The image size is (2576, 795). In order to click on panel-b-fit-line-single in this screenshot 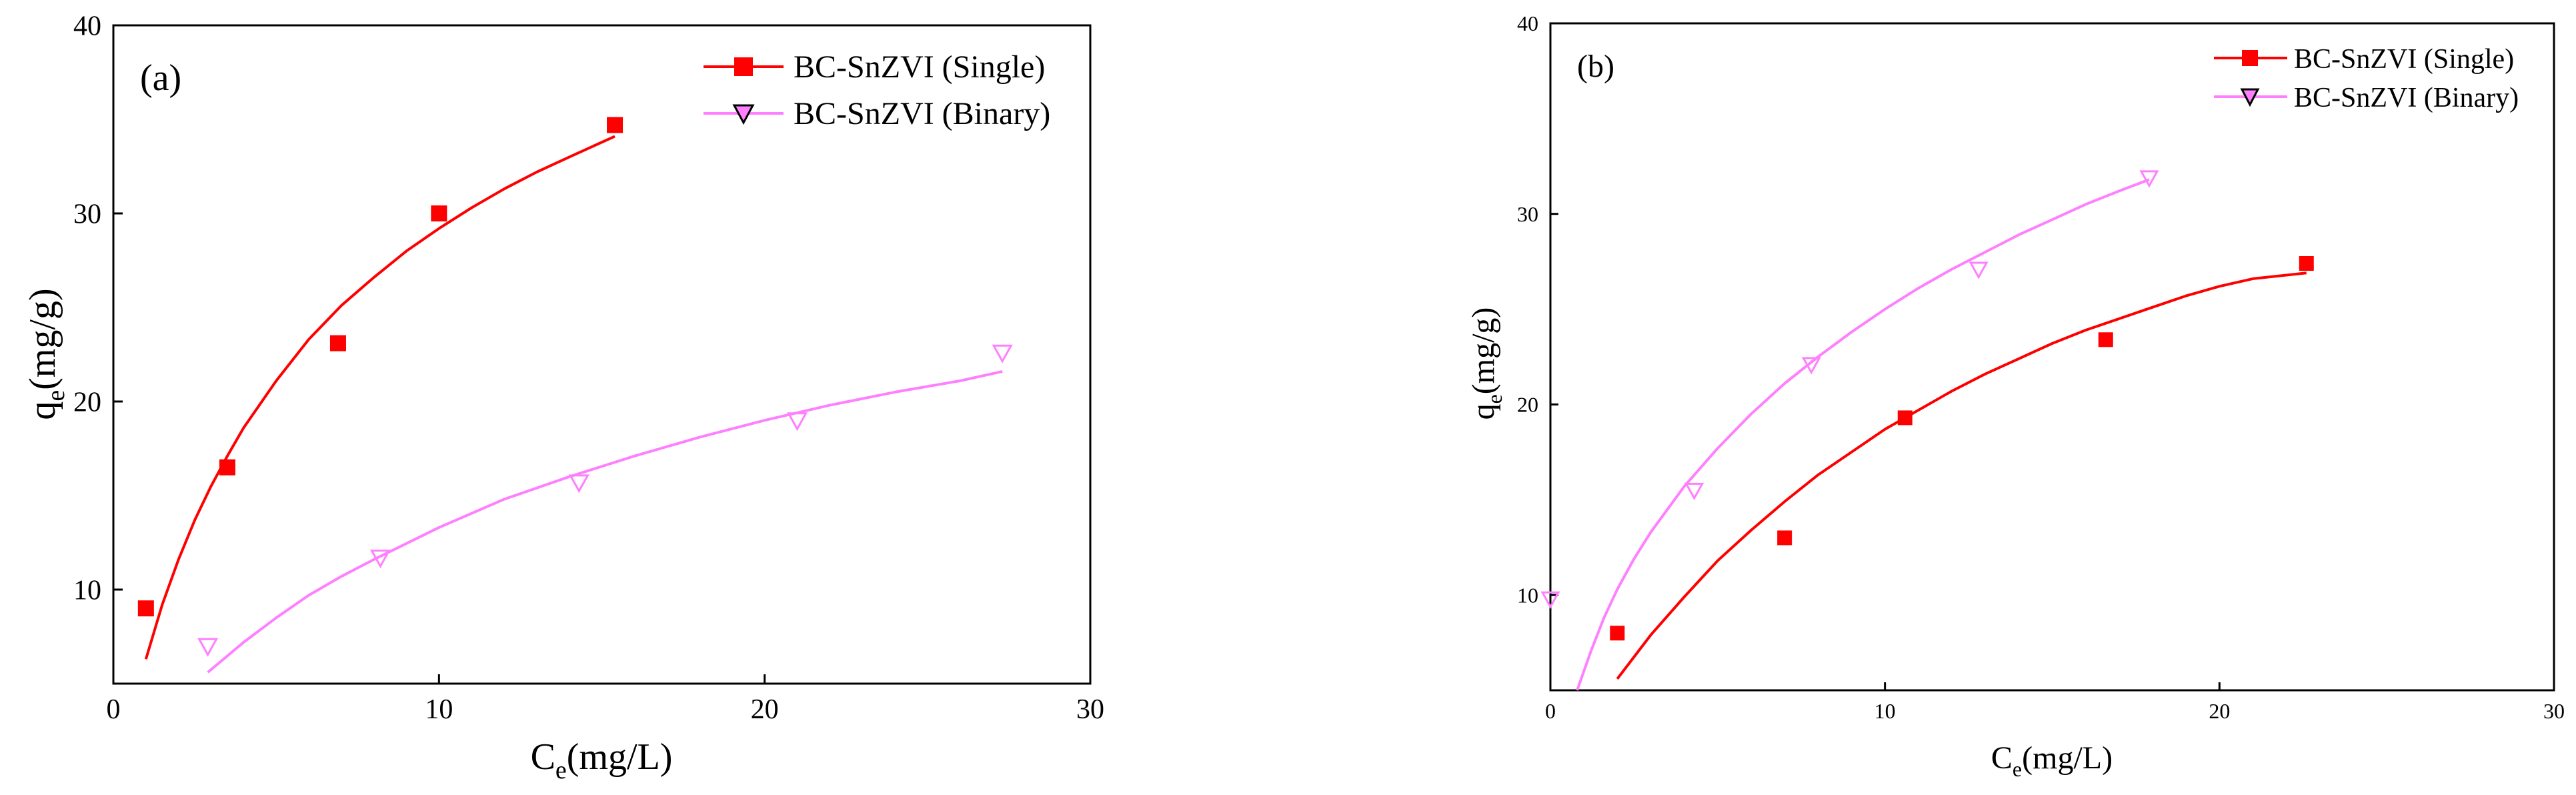, I will do `click(1961, 475)`.